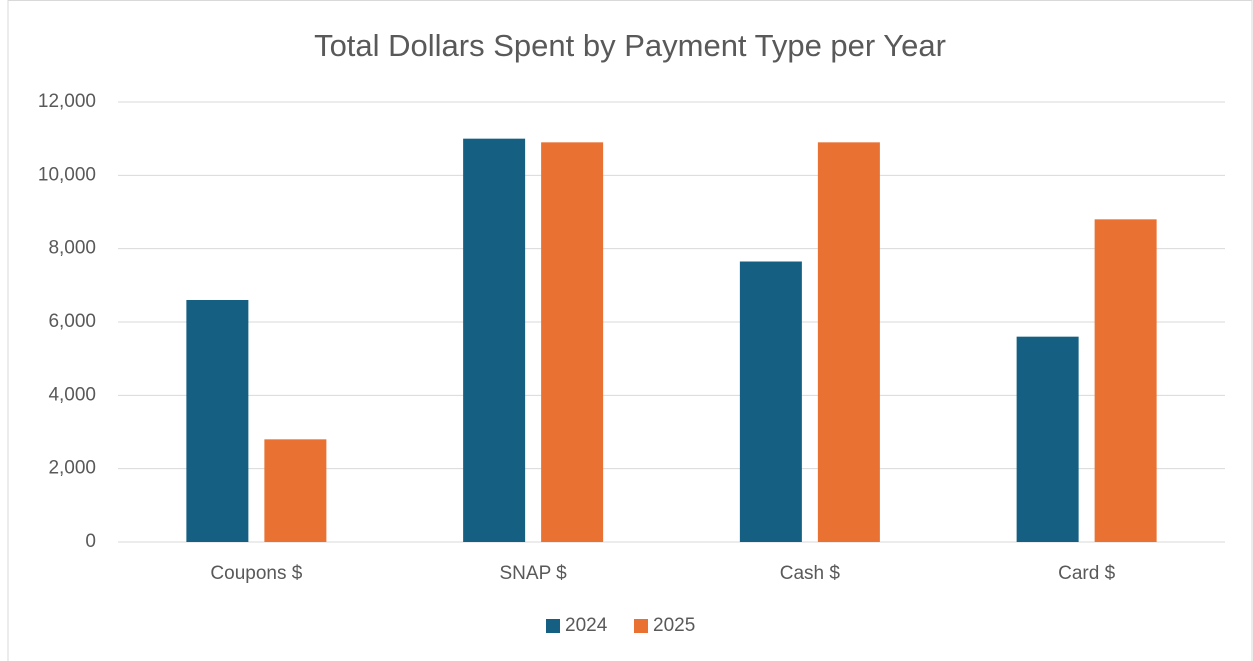  What do you see at coordinates (586, 625) in the screenshot?
I see `legend-label: 2024` at bounding box center [586, 625].